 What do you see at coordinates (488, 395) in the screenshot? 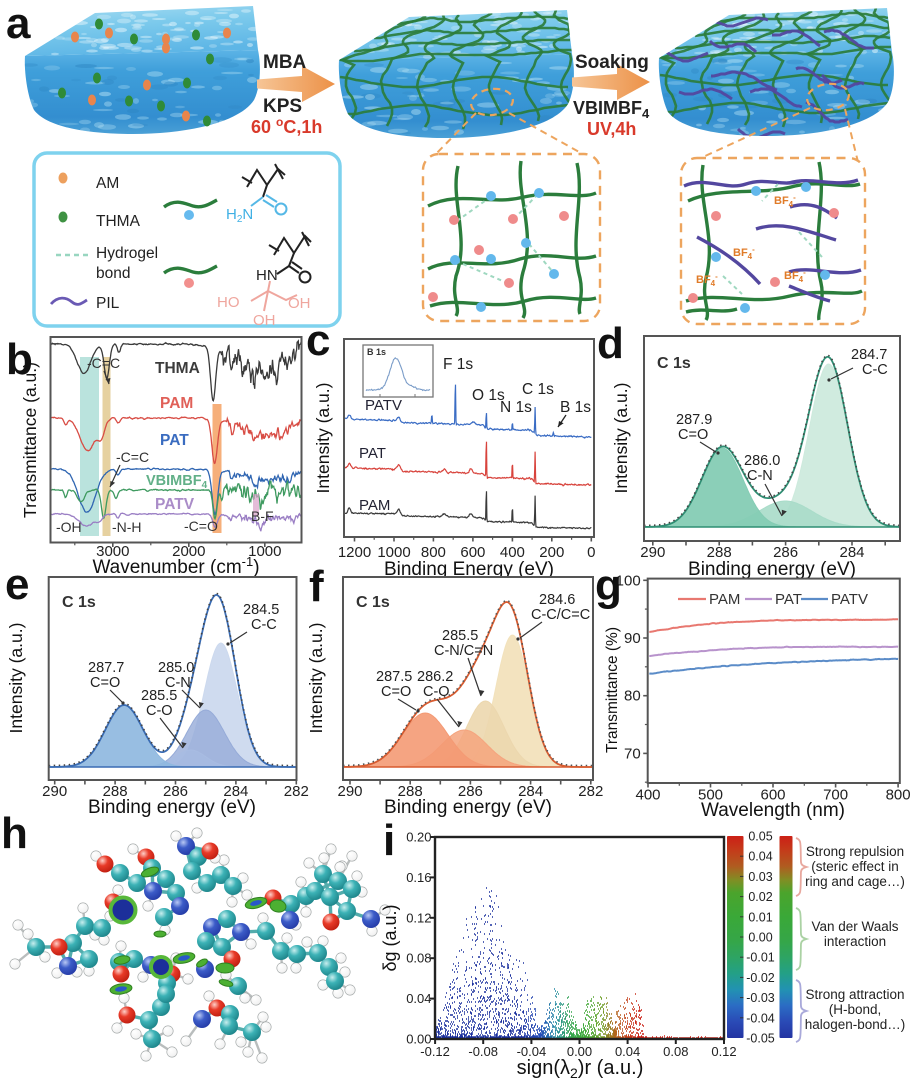
I see `svg-text: O 1s` at bounding box center [488, 395].